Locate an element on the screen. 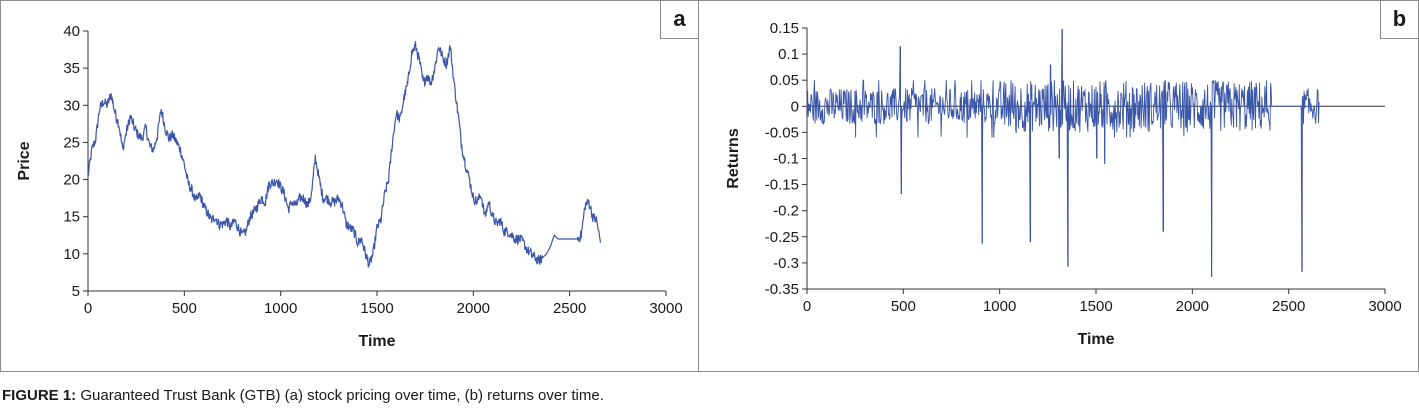 This screenshot has width=1419, height=408. y-tick-label: -0.15 is located at coordinates (782, 185).